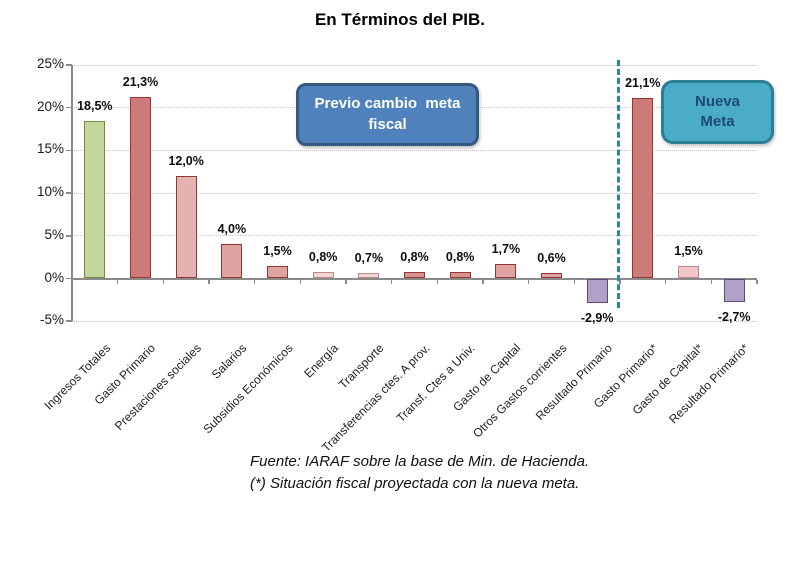 This screenshot has width=800, height=587. Describe the element at coordinates (95, 199) in the screenshot. I see `bar-1-ingresos-totales` at that location.